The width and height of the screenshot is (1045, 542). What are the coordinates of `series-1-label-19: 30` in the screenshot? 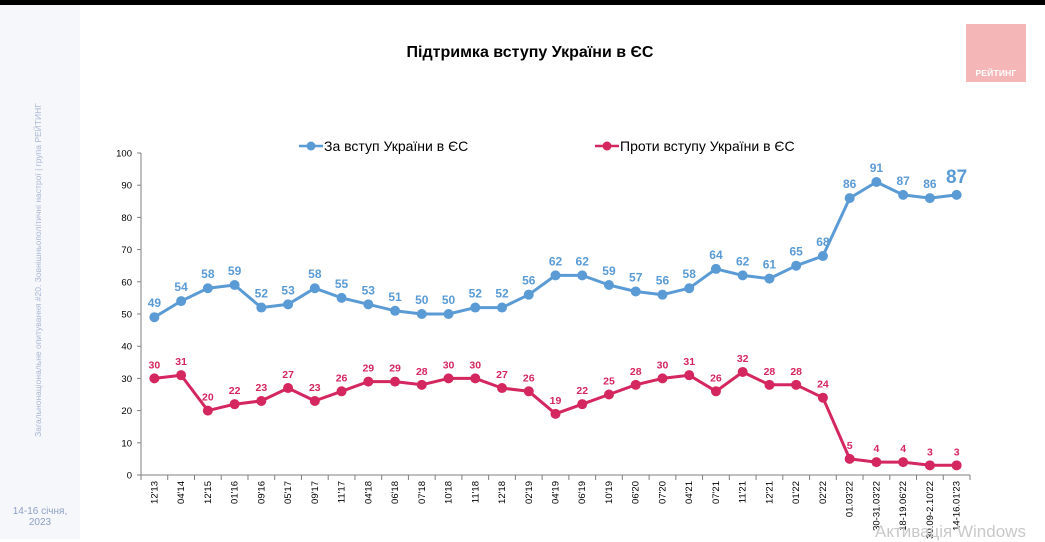 It's located at (663, 365).